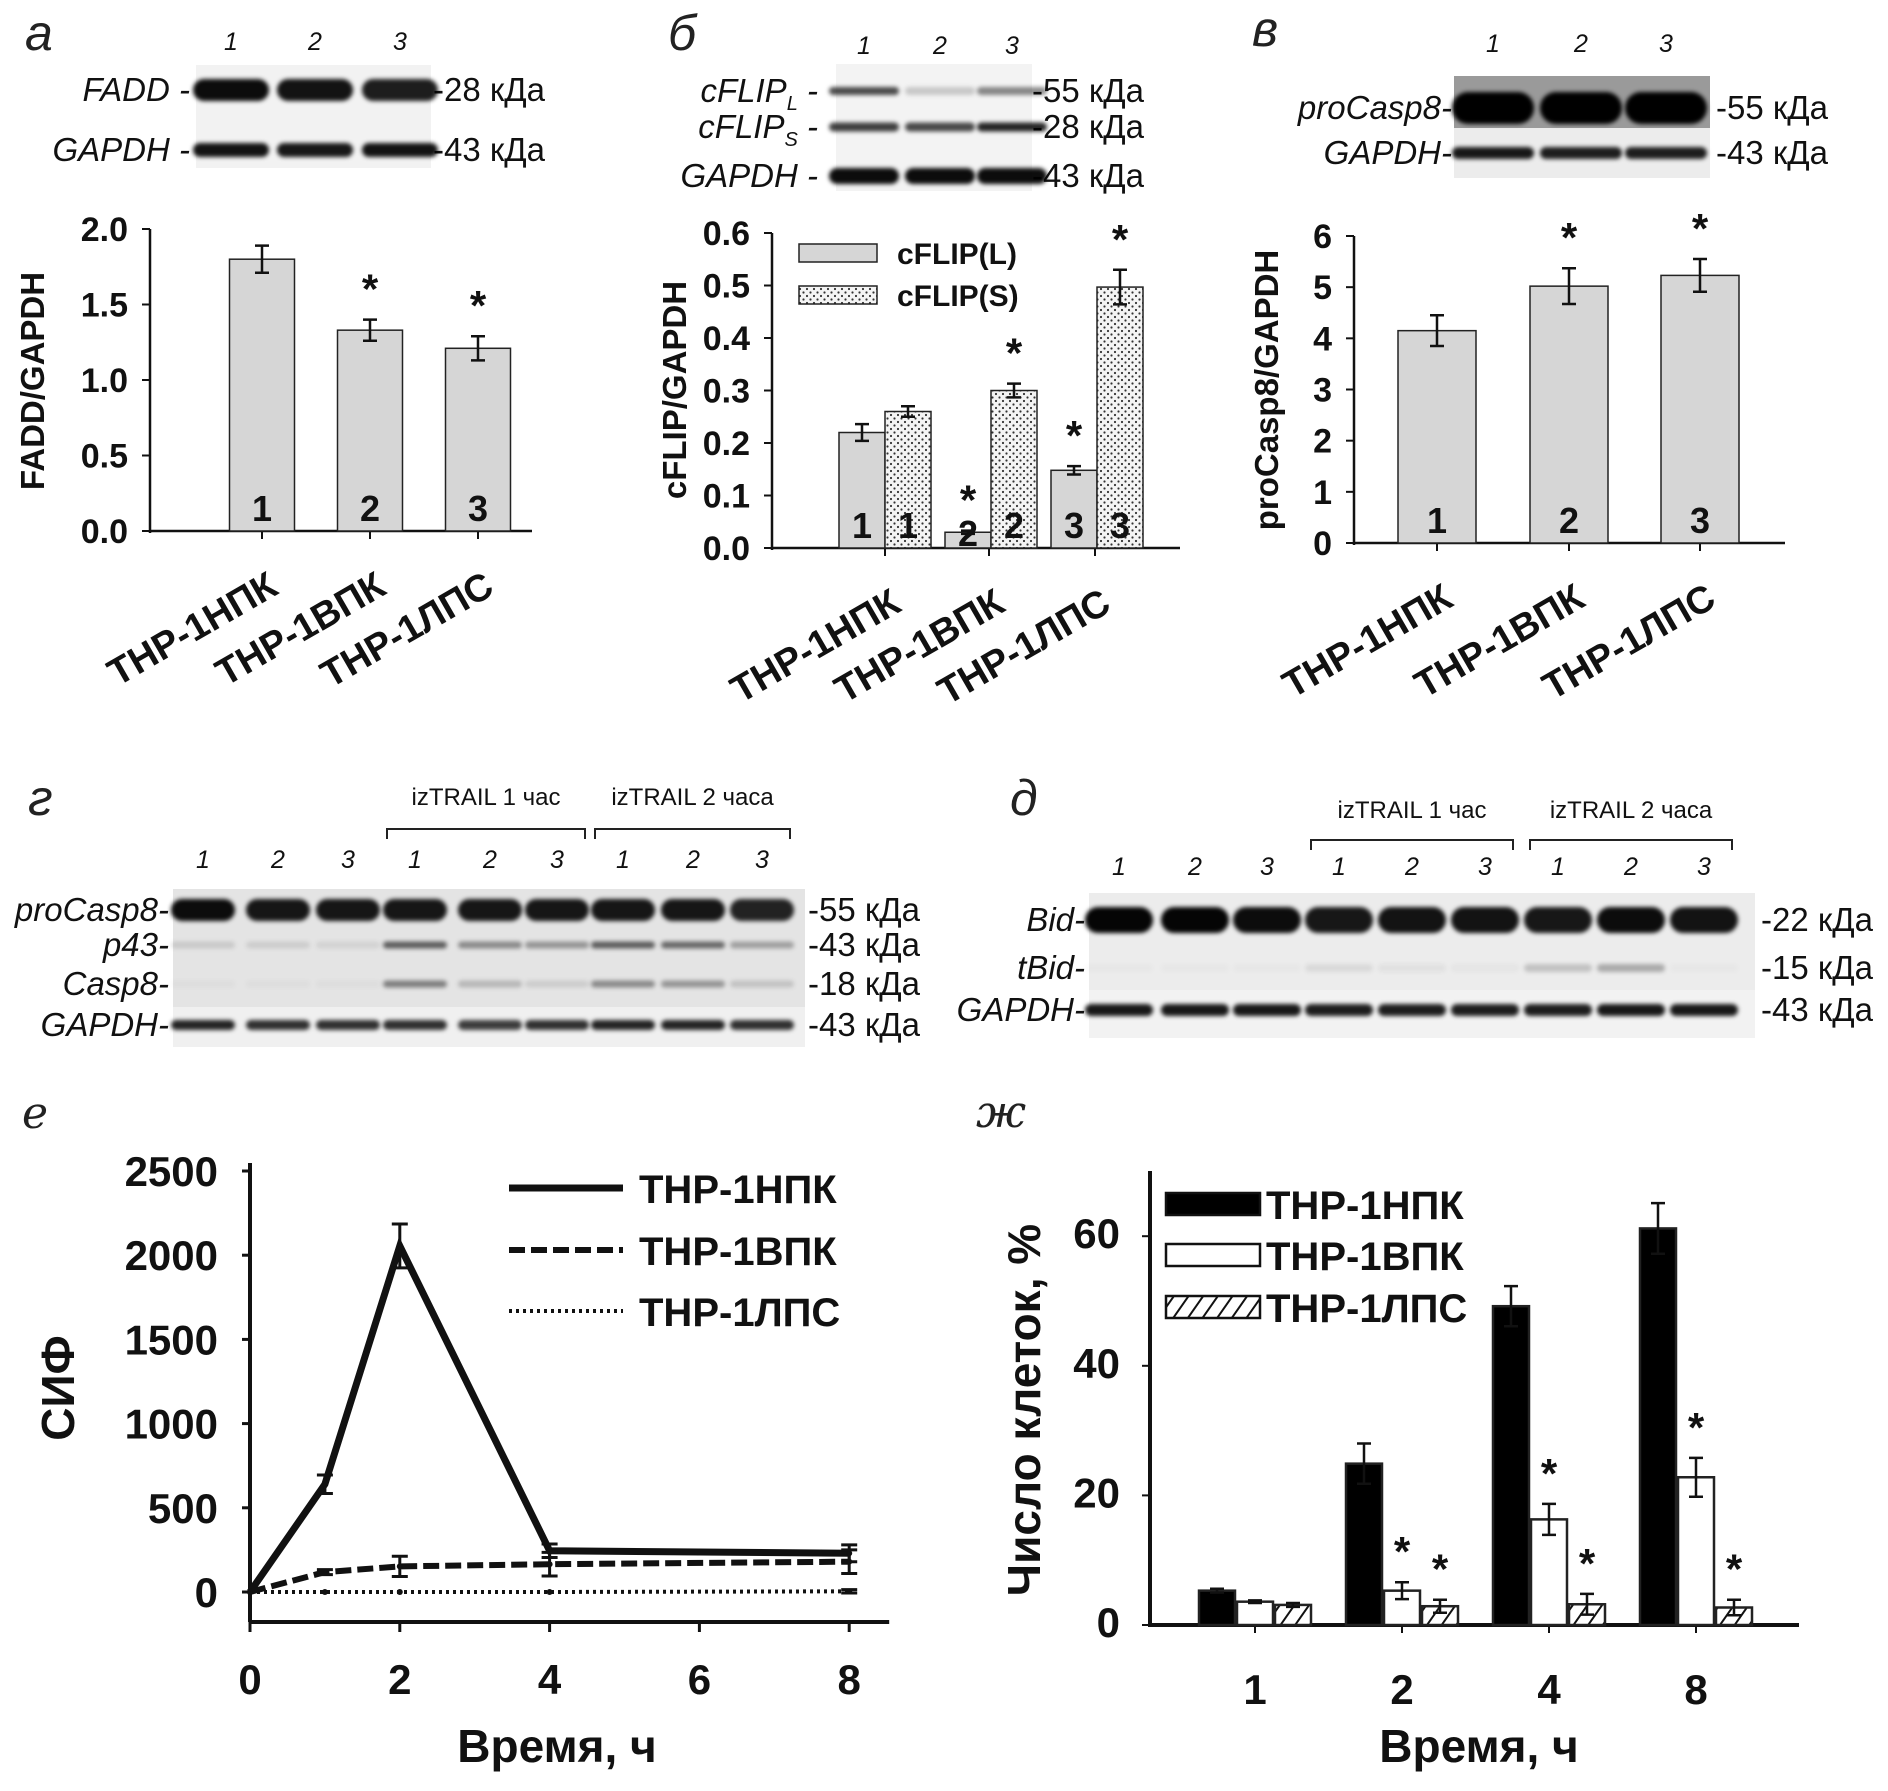 The width and height of the screenshot is (1888, 1791). I want to click on western-blot-v: 1 2 3 proCasp8- -55 кДа GAPDH- -43 кДа, so click(1563, 104).